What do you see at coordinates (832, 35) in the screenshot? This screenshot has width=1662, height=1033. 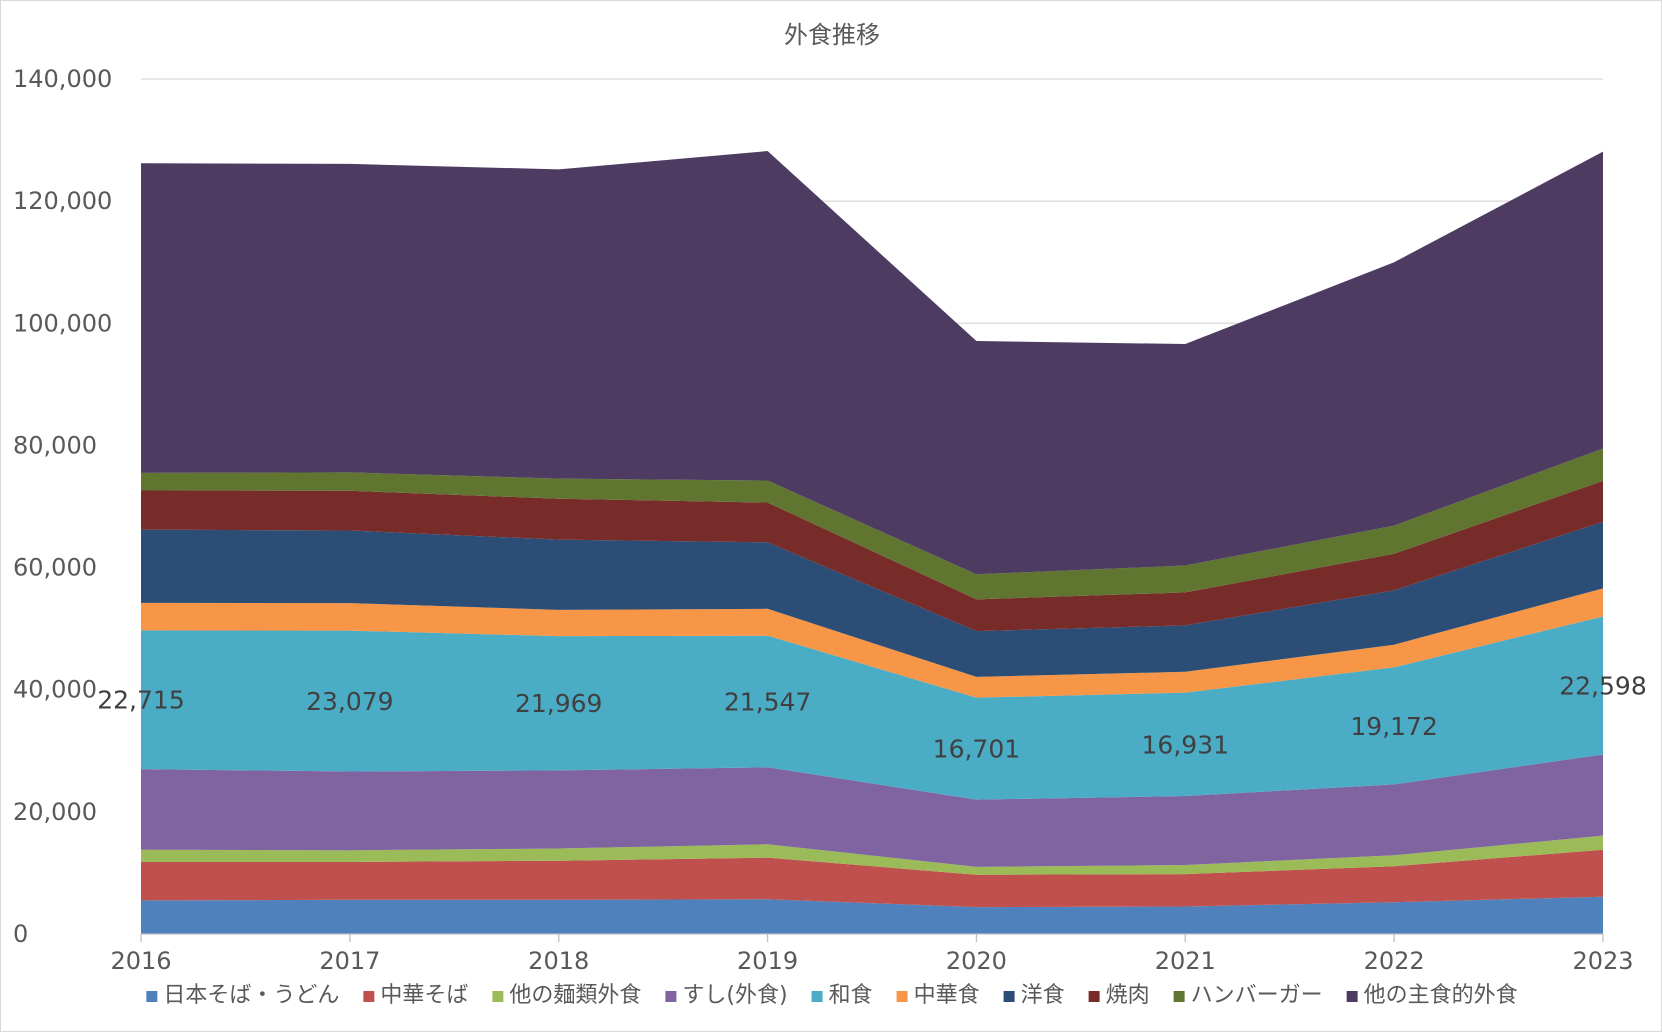 I see `chart-title: 外食推移` at bounding box center [832, 35].